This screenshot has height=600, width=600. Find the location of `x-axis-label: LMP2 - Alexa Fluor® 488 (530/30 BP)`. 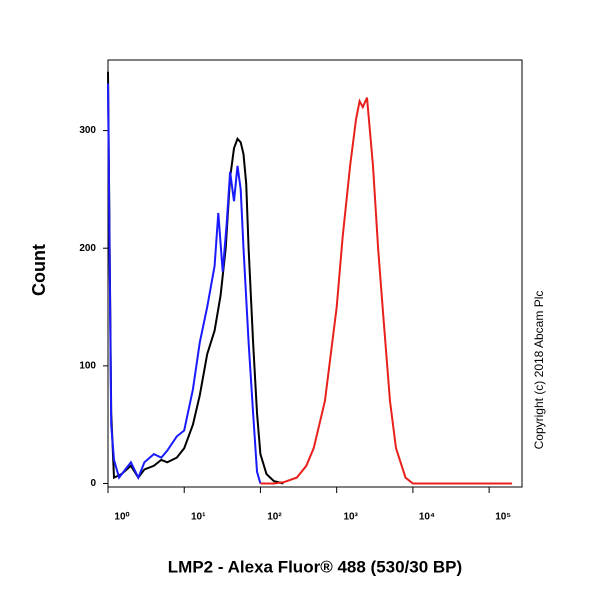

x-axis-label: LMP2 - Alexa Fluor® 488 (530/30 BP) is located at coordinates (315, 566).